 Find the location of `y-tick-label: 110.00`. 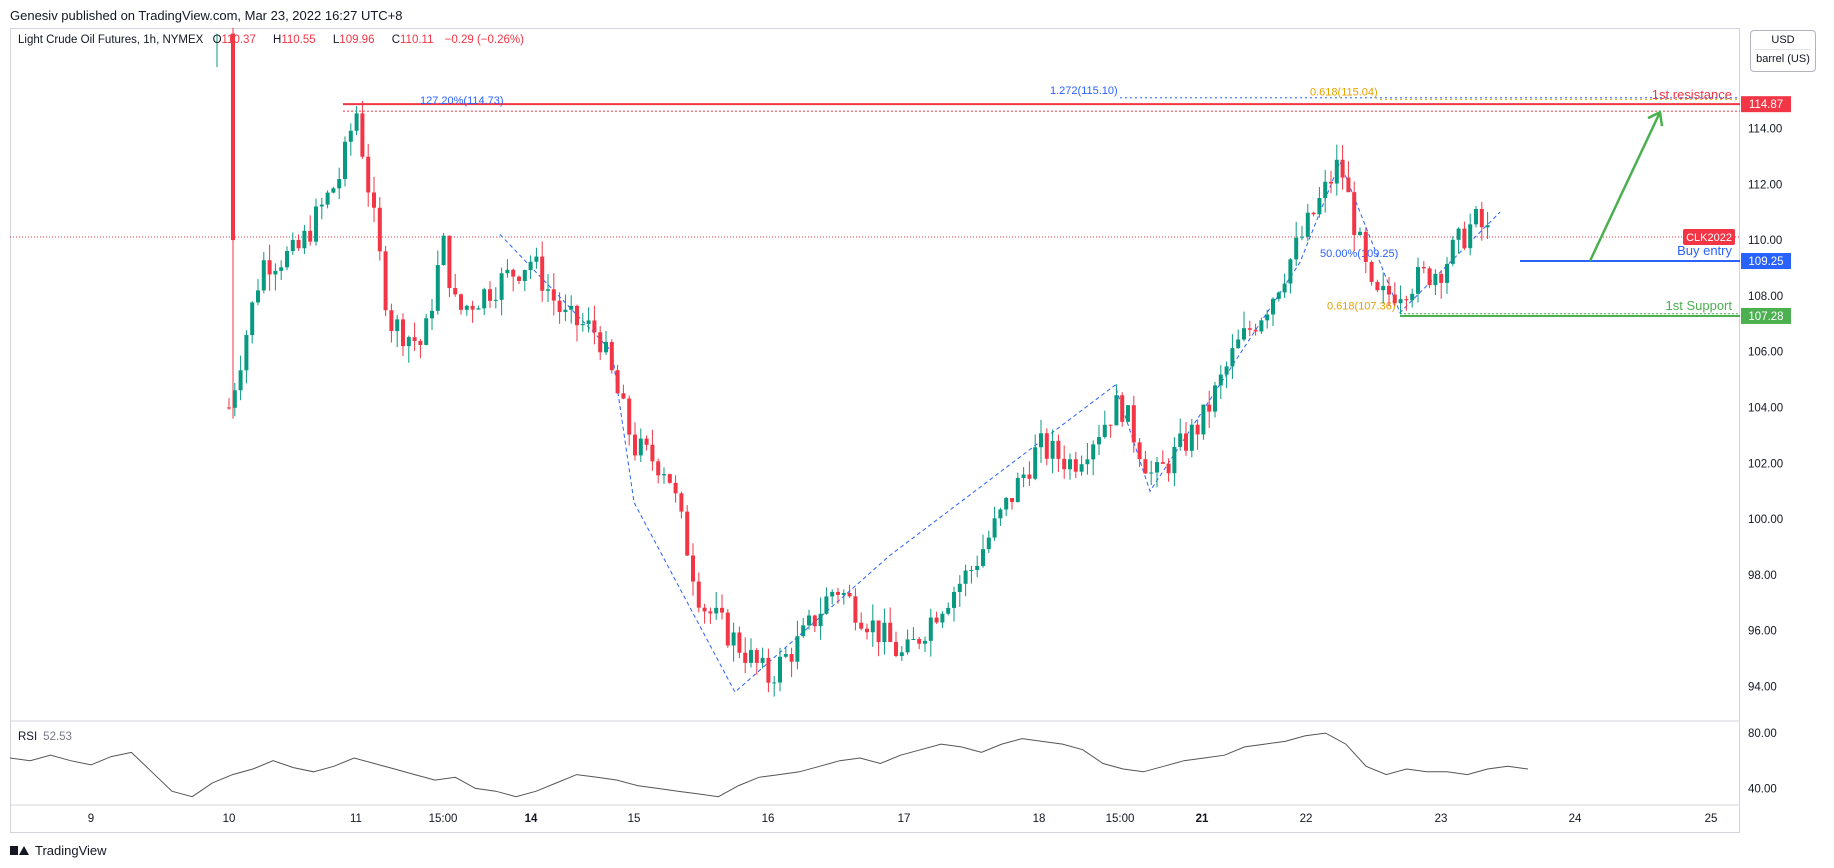

y-tick-label: 110.00 is located at coordinates (1765, 241).